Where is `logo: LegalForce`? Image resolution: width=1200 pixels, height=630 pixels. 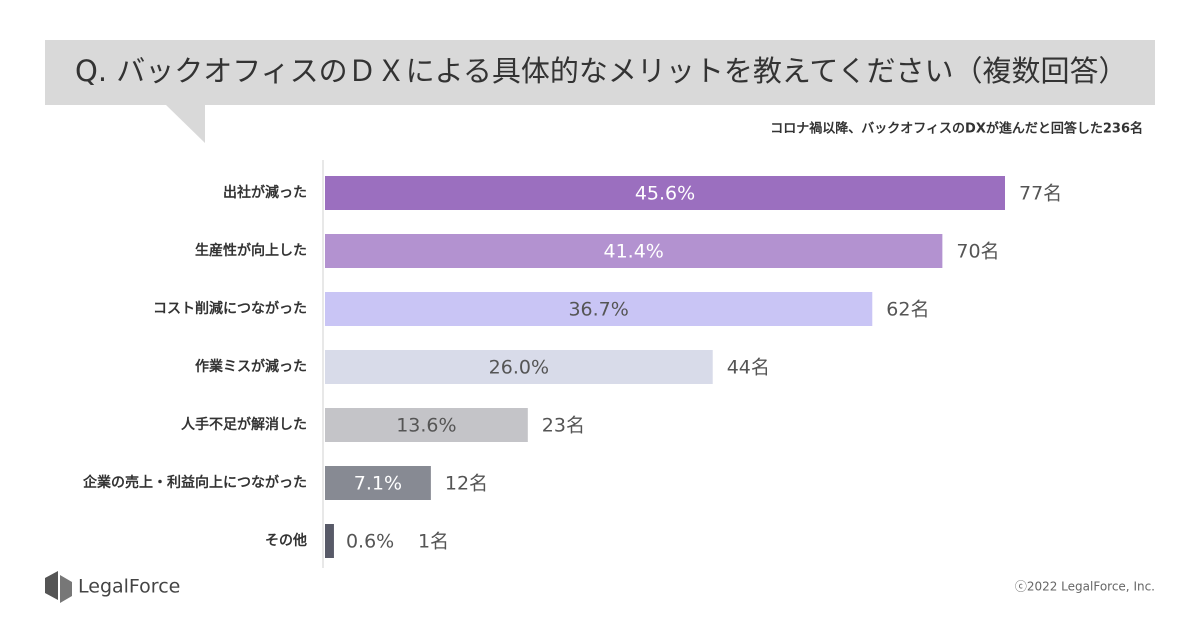
logo: LegalForce is located at coordinates (112, 587).